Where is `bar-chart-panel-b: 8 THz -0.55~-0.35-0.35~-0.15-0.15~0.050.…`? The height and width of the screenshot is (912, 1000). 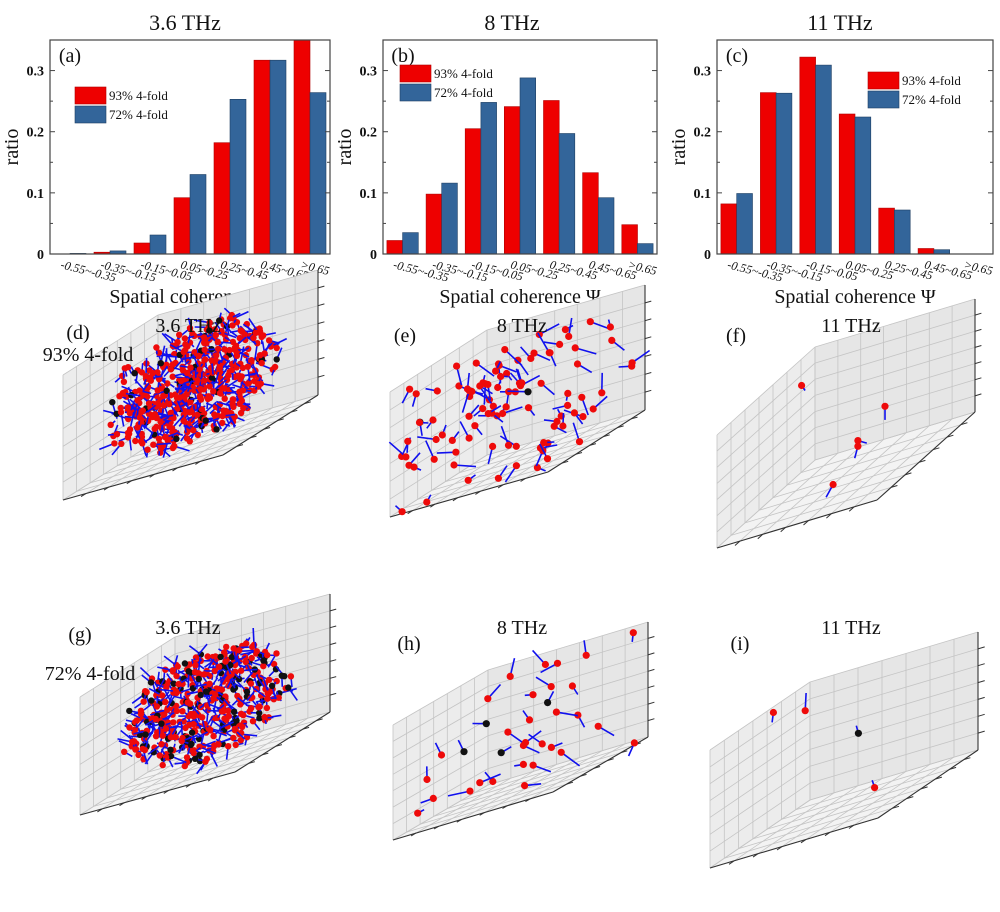 bar-chart-panel-b: 8 THz -0.55~-0.35-0.35~-0.15-0.15~0.050.… is located at coordinates (496, 159).